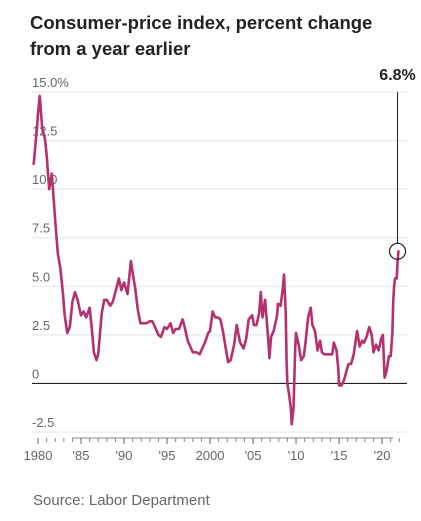 The image size is (421, 521). I want to click on x-tick-label: '20, so click(382, 455).